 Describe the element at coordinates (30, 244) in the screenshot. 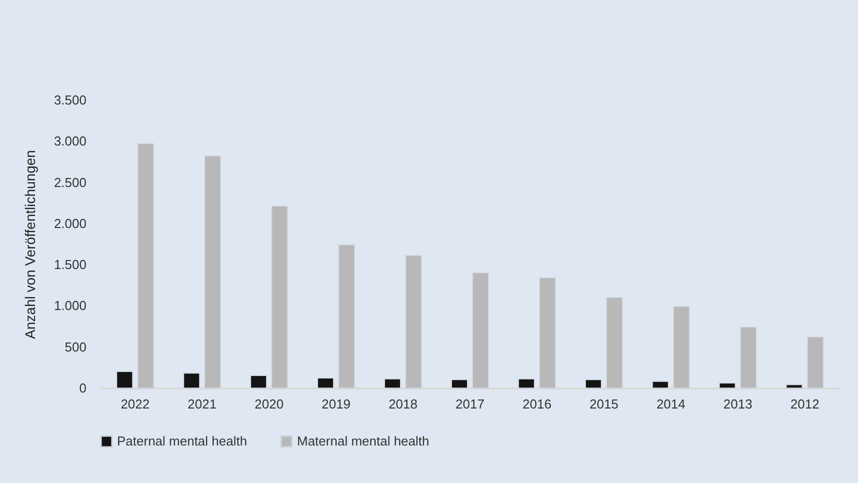

I see `y-axis-title: Anzahl von Veröffentlichungen` at that location.